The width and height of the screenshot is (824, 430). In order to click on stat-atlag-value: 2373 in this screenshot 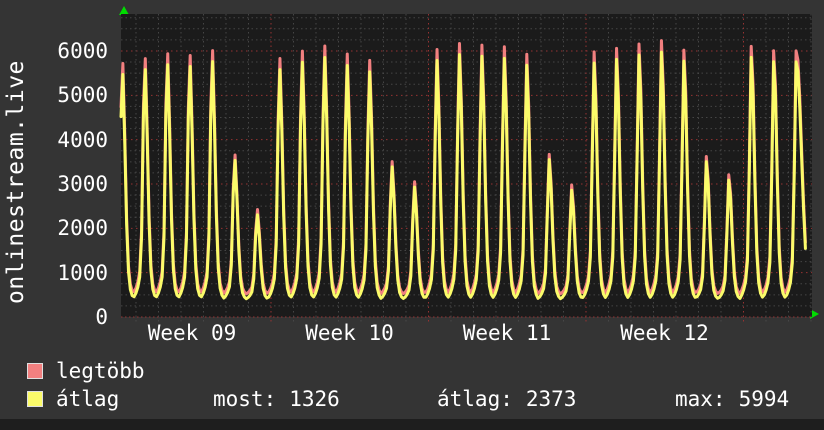, I will do `click(551, 399)`.